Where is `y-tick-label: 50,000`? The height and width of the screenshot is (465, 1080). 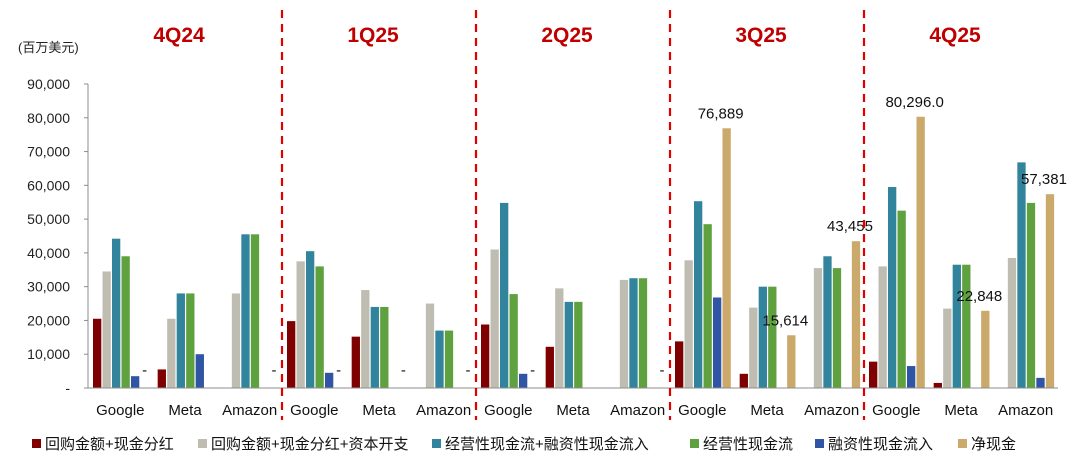 y-tick-label: 50,000 is located at coordinates (48, 219).